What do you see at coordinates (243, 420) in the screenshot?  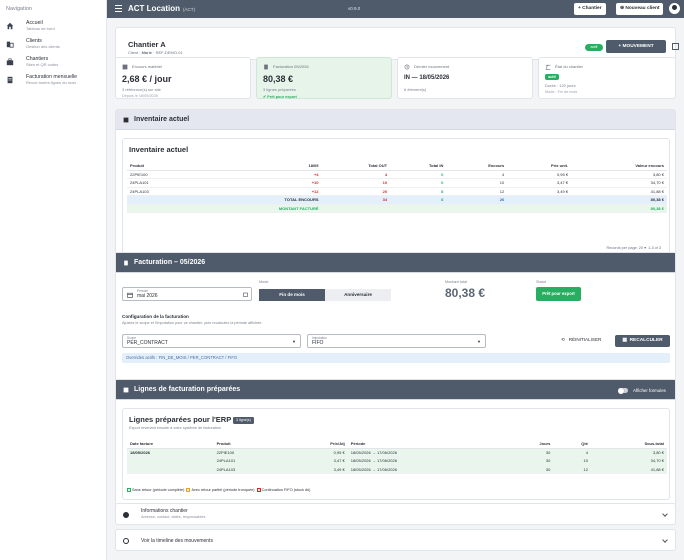 I see `count-badge: 3 ligne(s)` at bounding box center [243, 420].